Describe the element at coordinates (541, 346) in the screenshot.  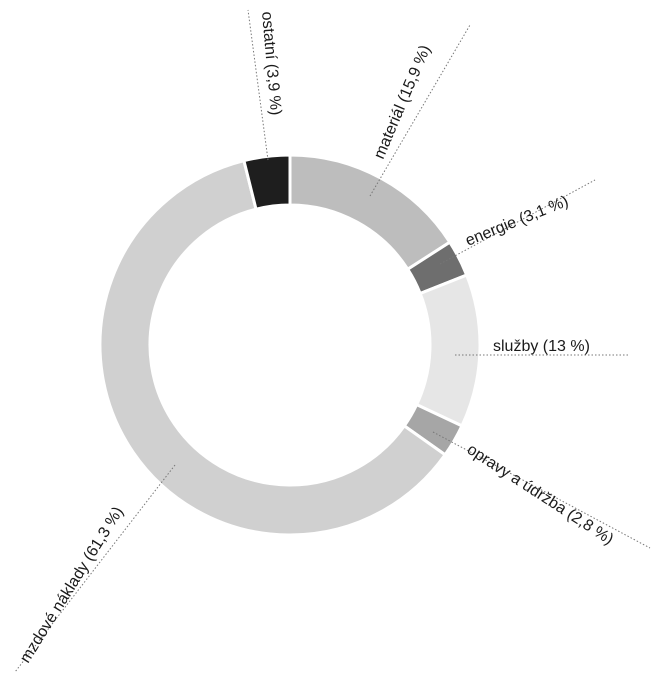
I see `slice-label-3: služby (13 %)` at that location.